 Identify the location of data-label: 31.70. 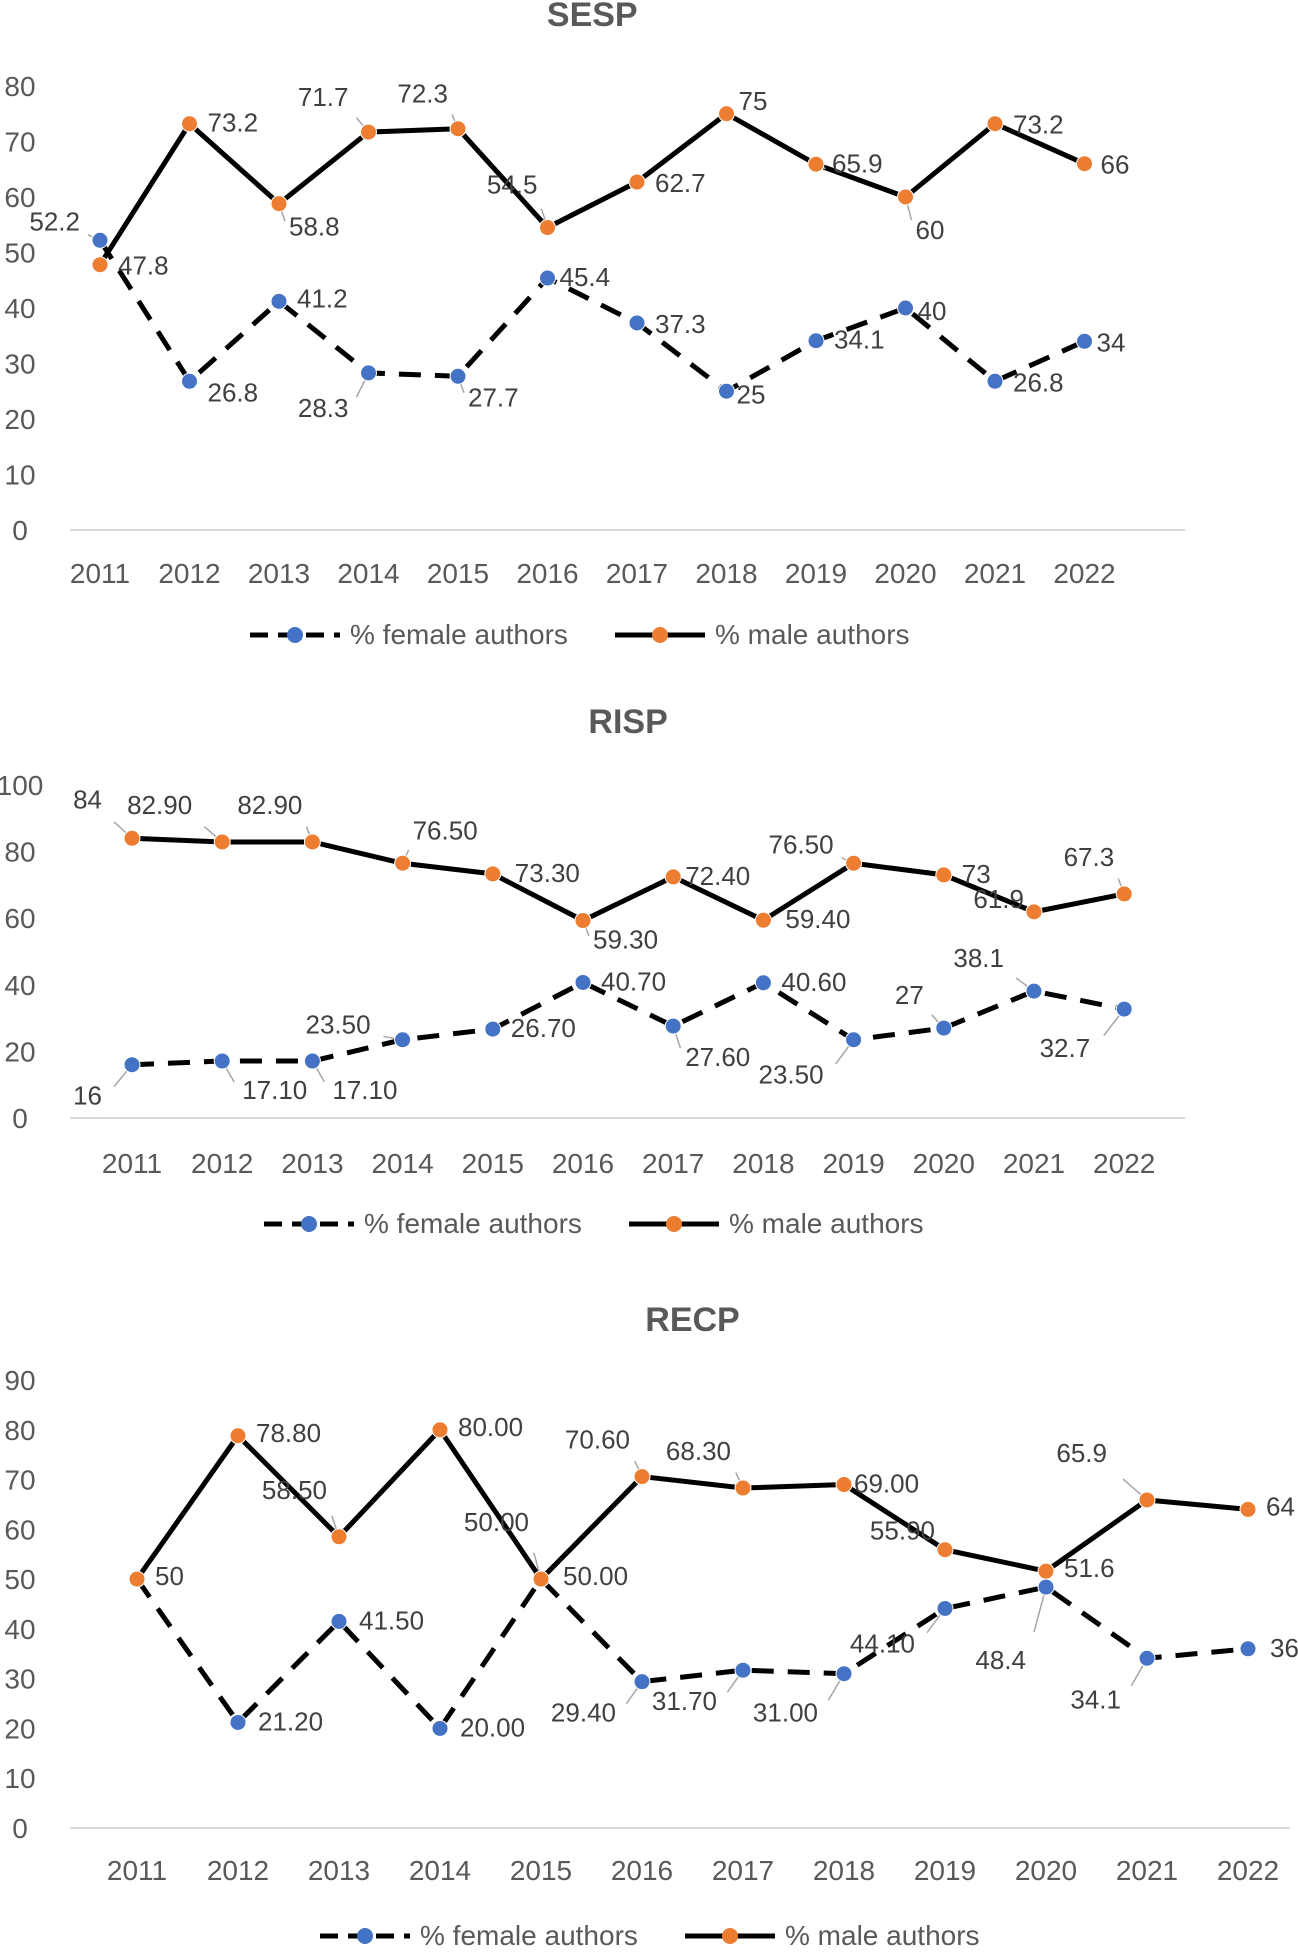
(684, 1701).